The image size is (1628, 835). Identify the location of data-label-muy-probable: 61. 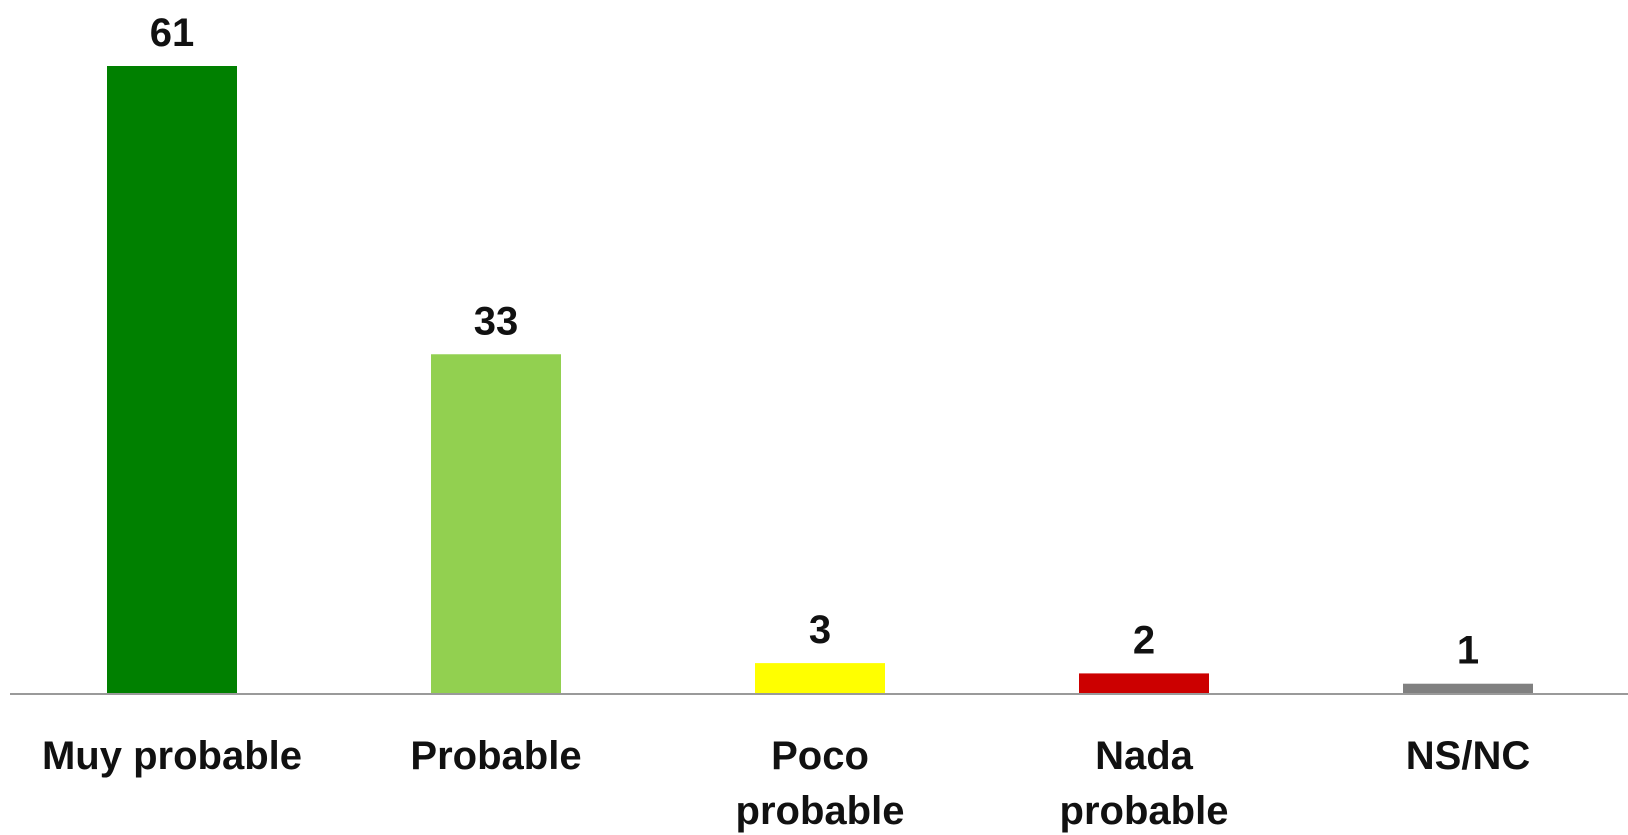
(172, 33).